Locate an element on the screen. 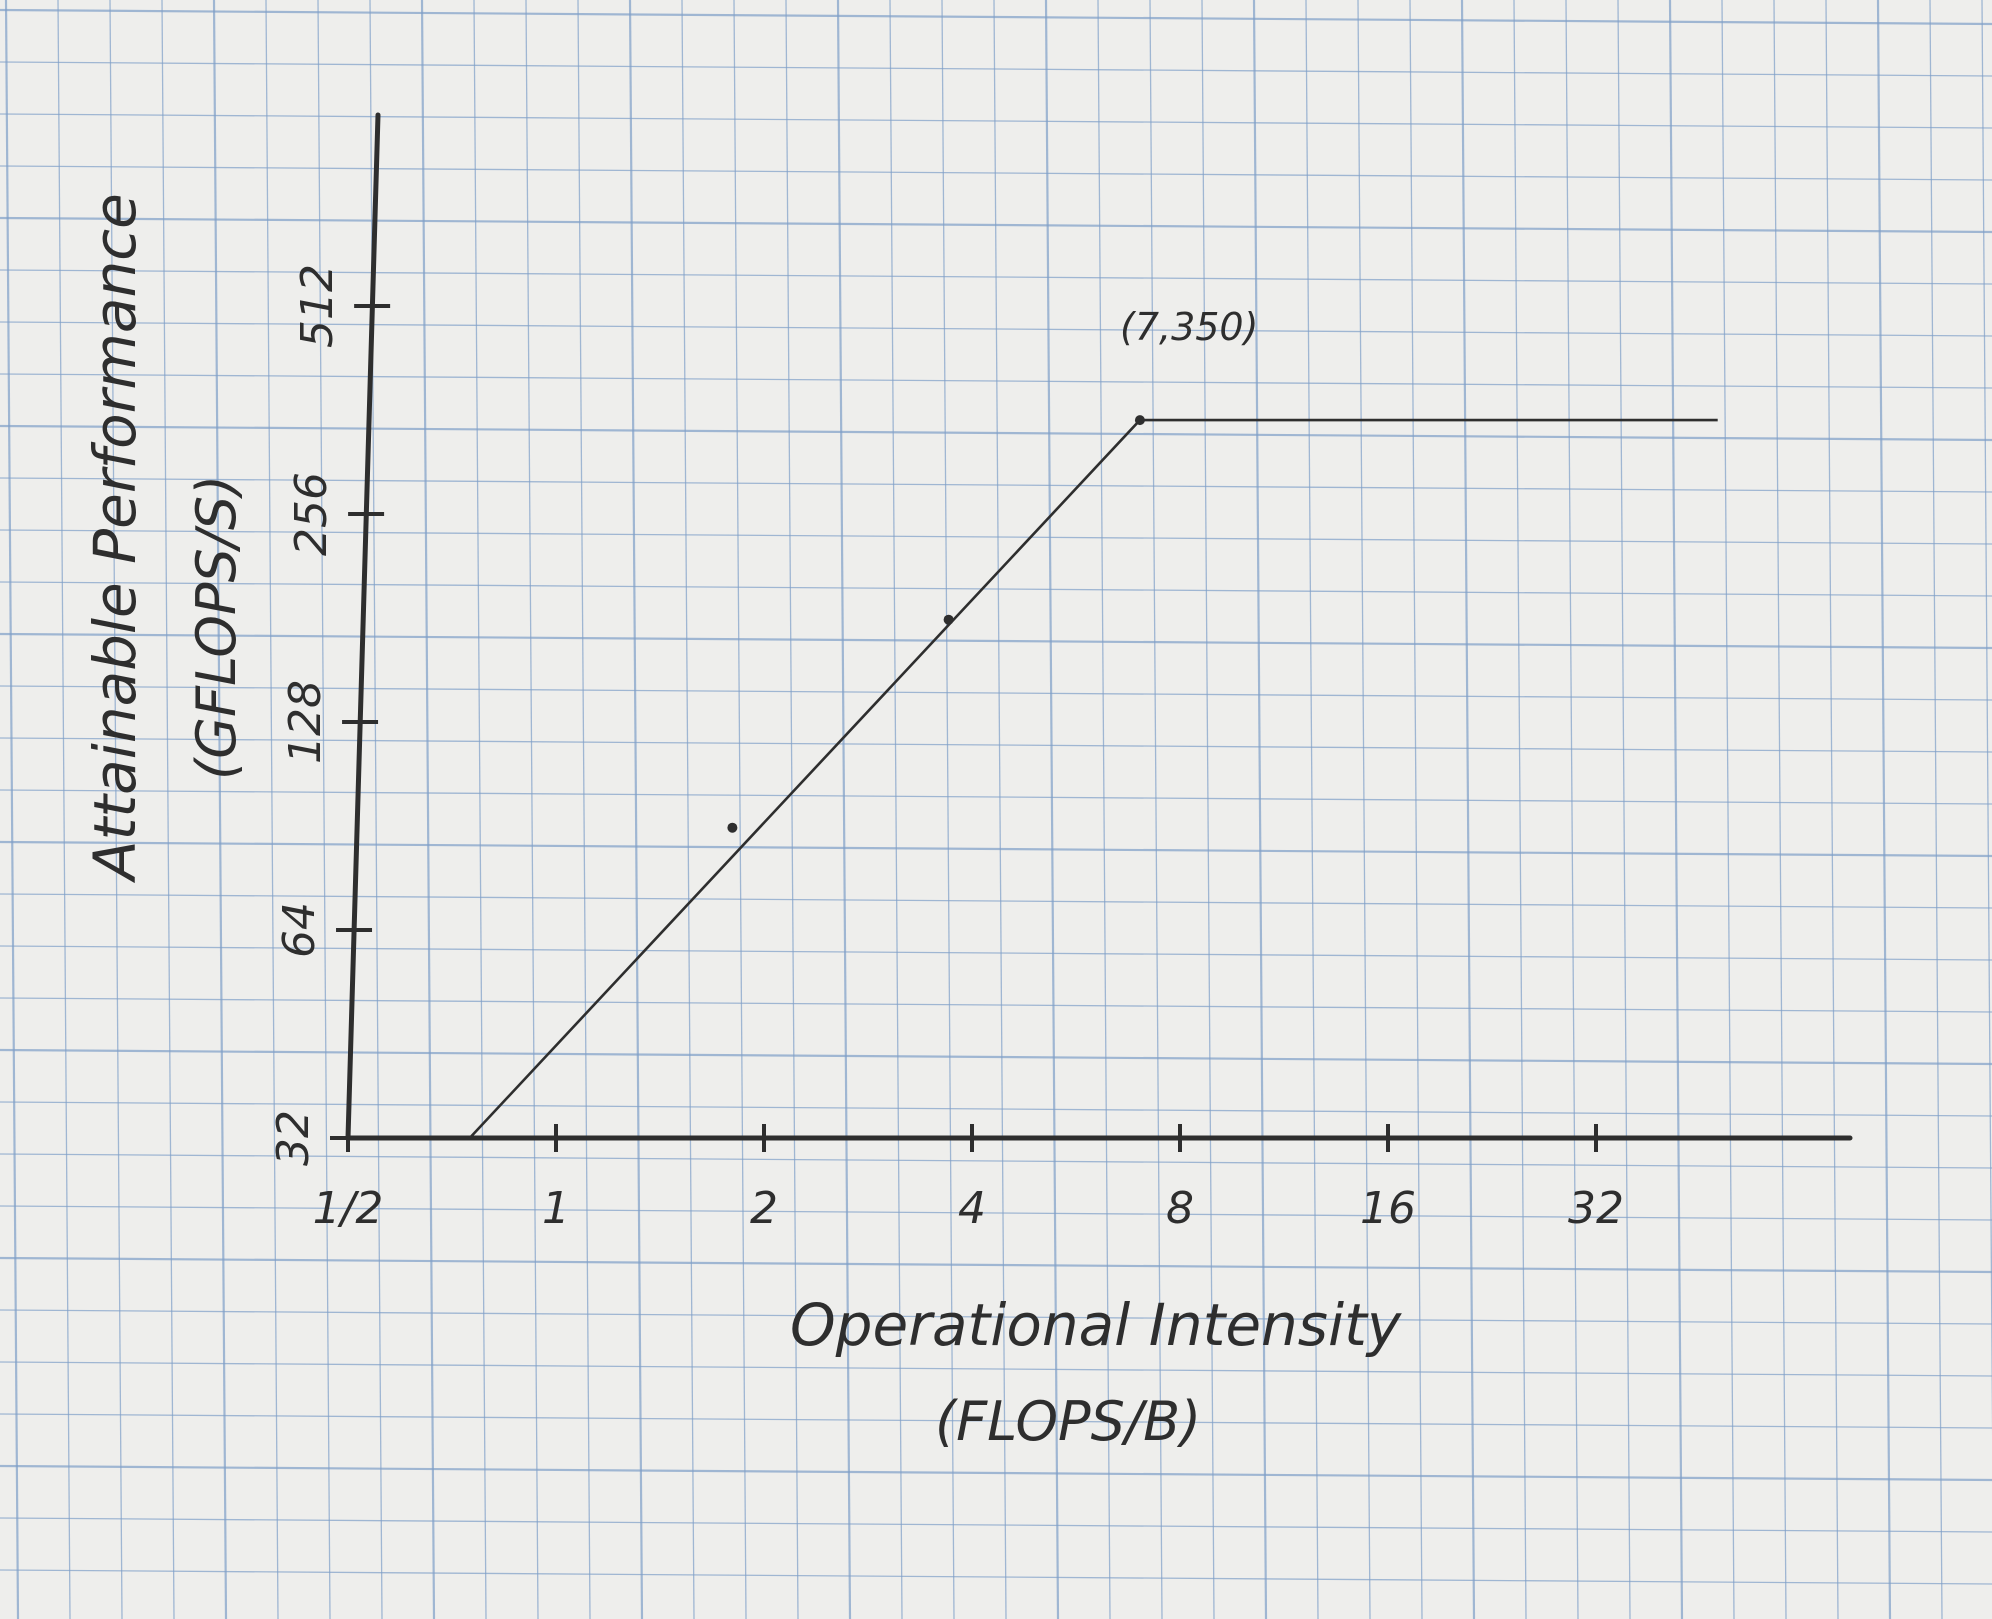 This screenshot has height=1619, width=1992. x-tick-label: 4 is located at coordinates (972, 1208).